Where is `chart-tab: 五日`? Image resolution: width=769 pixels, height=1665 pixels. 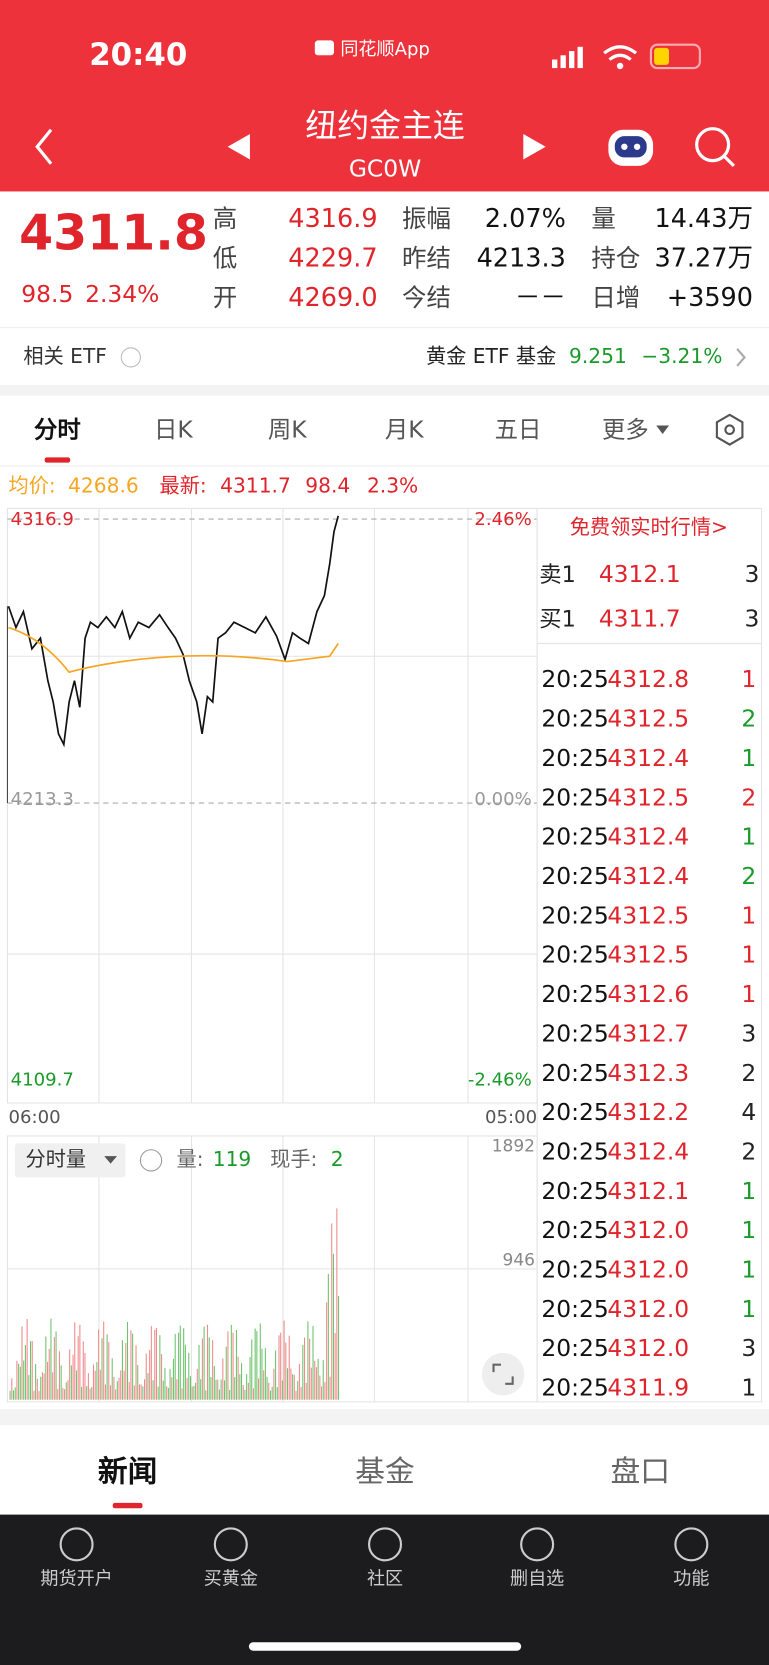
chart-tab: 五日 is located at coordinates (518, 429).